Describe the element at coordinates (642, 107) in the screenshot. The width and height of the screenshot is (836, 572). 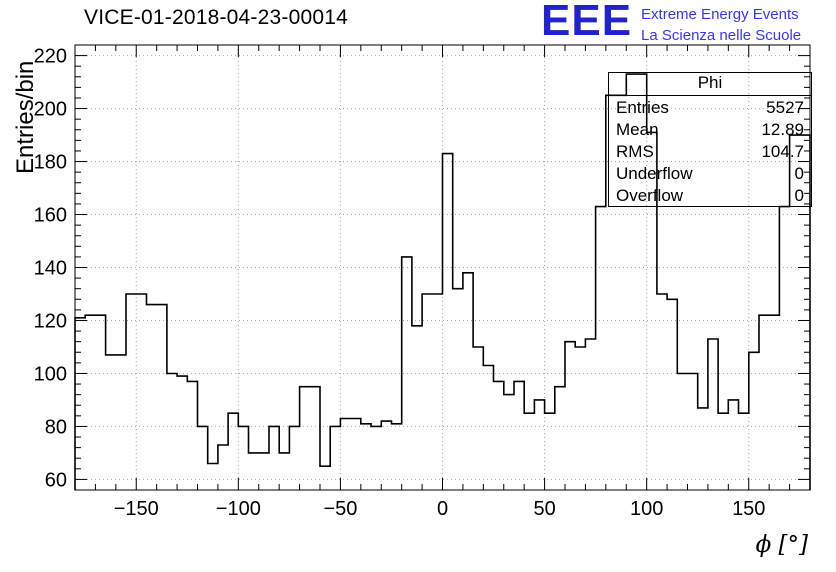
I see `stats-label: Entries` at that location.